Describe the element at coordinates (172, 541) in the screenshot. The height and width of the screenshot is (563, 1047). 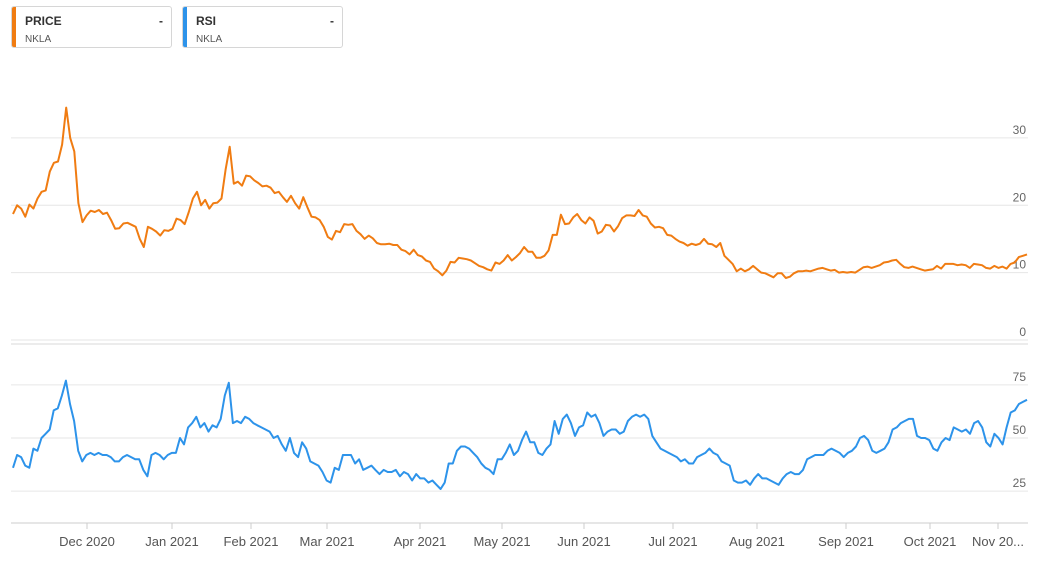
I see `x-tick-label: Jan 2021` at that location.